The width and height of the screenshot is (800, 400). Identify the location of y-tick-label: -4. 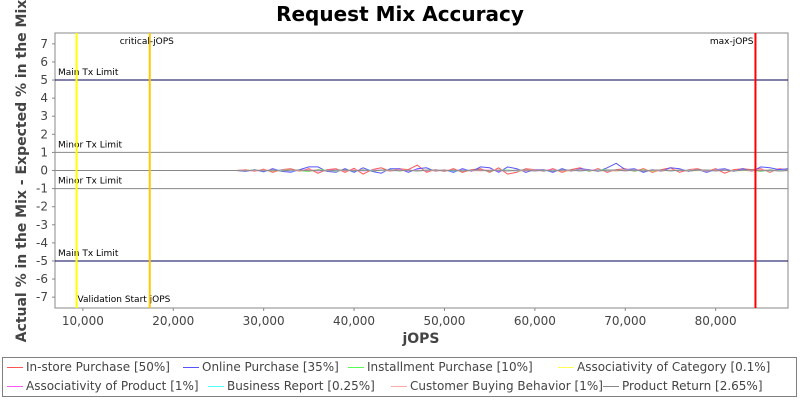
(42, 243).